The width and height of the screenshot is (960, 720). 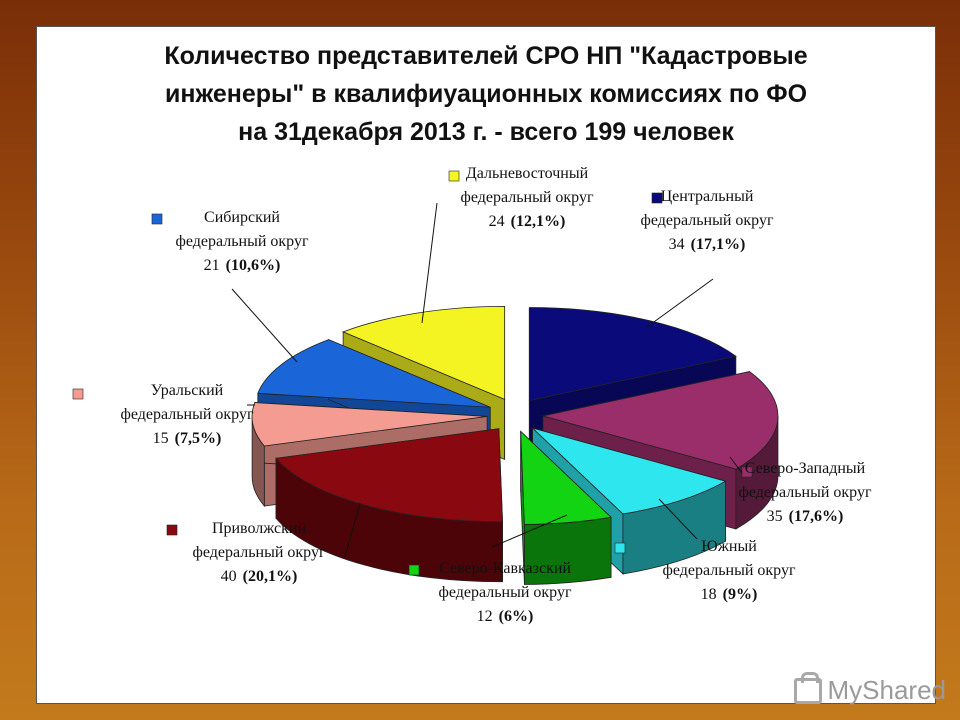 I want to click on pie-slice-ural-top, so click(x=369, y=424).